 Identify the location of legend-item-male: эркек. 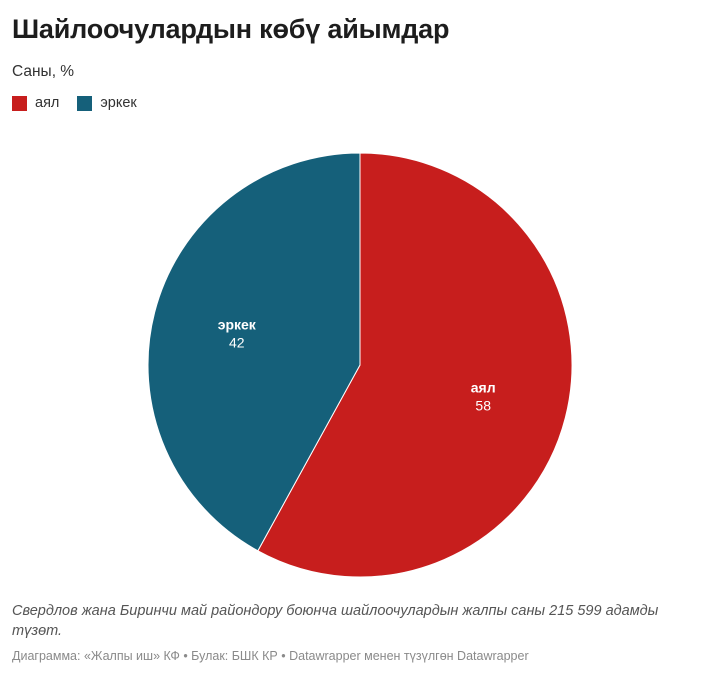
(107, 103).